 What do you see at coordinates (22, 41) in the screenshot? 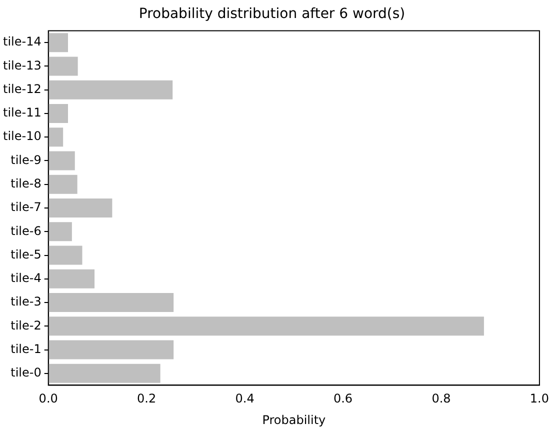
I see `y-tick-label: tile-14` at bounding box center [22, 41].